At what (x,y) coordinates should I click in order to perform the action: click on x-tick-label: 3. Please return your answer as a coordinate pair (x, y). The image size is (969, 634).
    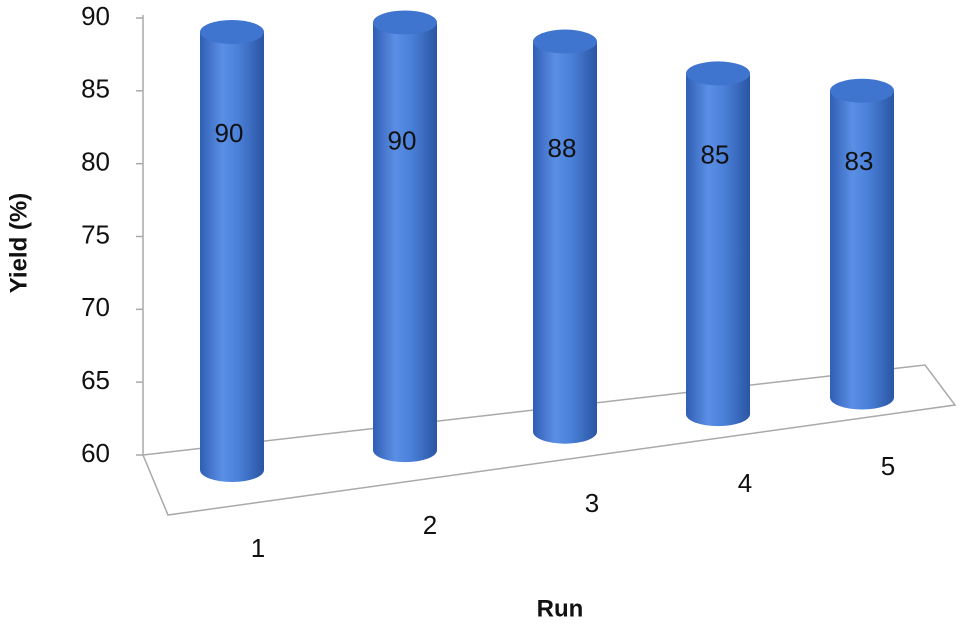
    Looking at the image, I should click on (592, 503).